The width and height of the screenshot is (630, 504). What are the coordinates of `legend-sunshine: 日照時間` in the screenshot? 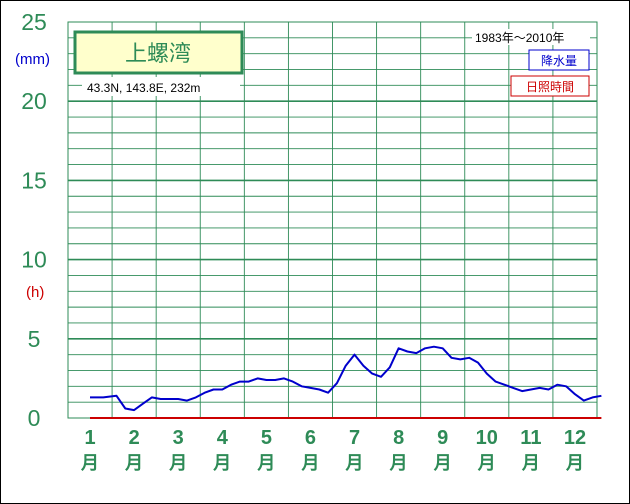 It's located at (550, 87).